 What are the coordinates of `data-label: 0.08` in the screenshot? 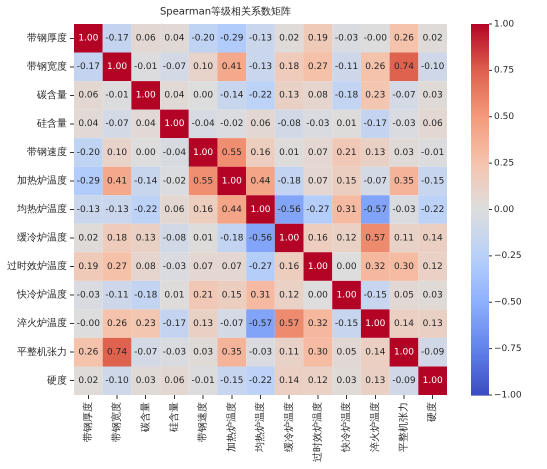 It's located at (318, 95).